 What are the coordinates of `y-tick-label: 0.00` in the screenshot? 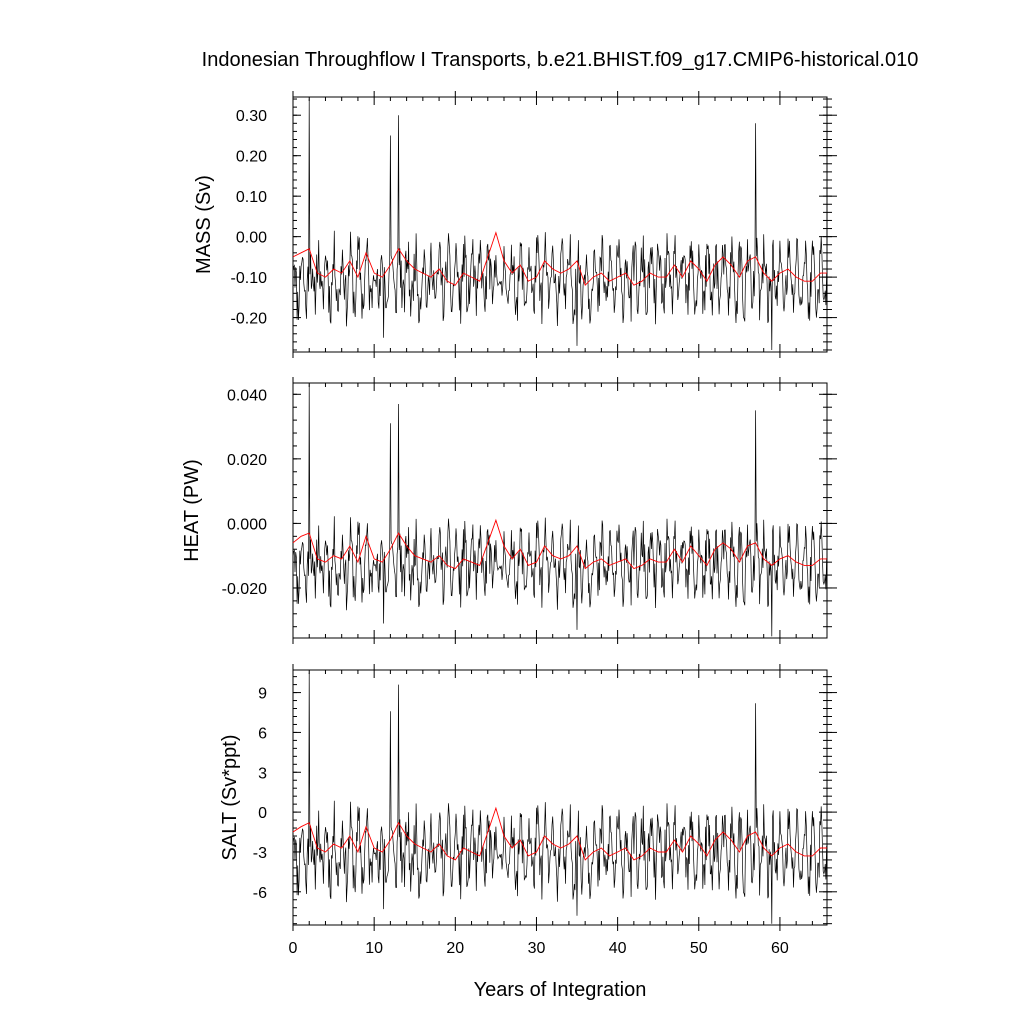 It's located at (251, 238).